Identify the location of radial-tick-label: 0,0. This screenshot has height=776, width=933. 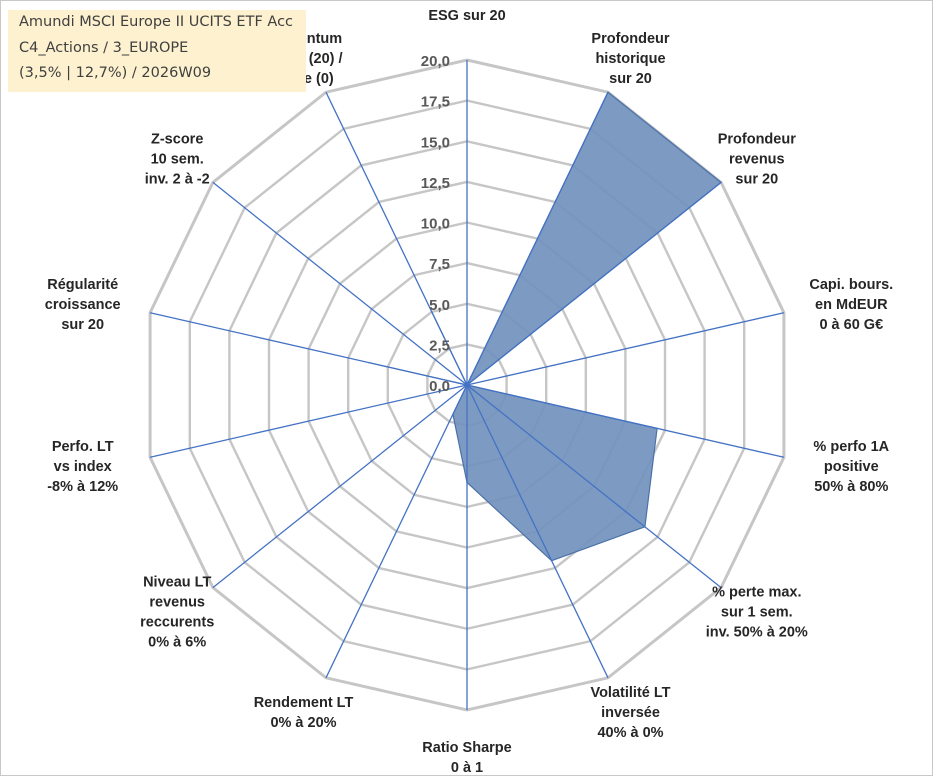
(439, 386).